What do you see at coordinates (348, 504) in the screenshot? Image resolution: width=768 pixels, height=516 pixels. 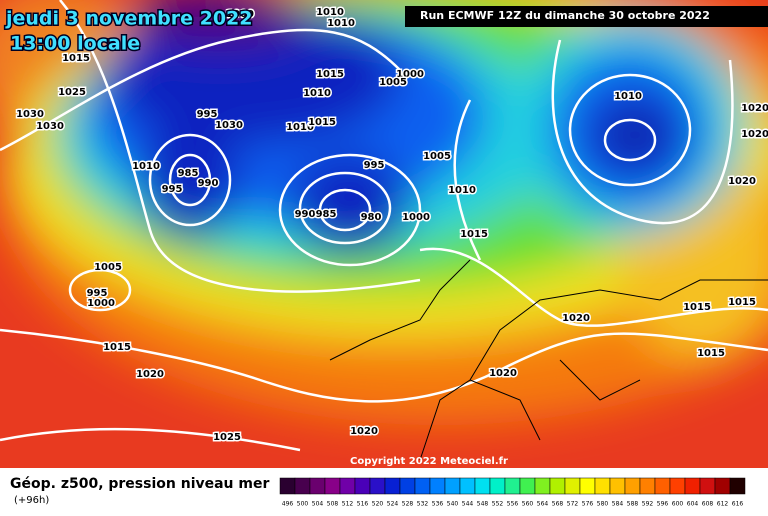 I see `colorbar-tick-label: 512` at bounding box center [348, 504].